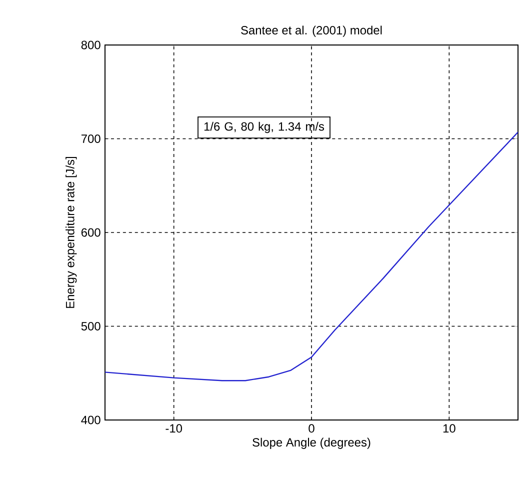 This screenshot has height=490, width=522. Describe the element at coordinates (71, 232) in the screenshot. I see `y-axis-title: Energy expenditure rate [J/s]` at that location.